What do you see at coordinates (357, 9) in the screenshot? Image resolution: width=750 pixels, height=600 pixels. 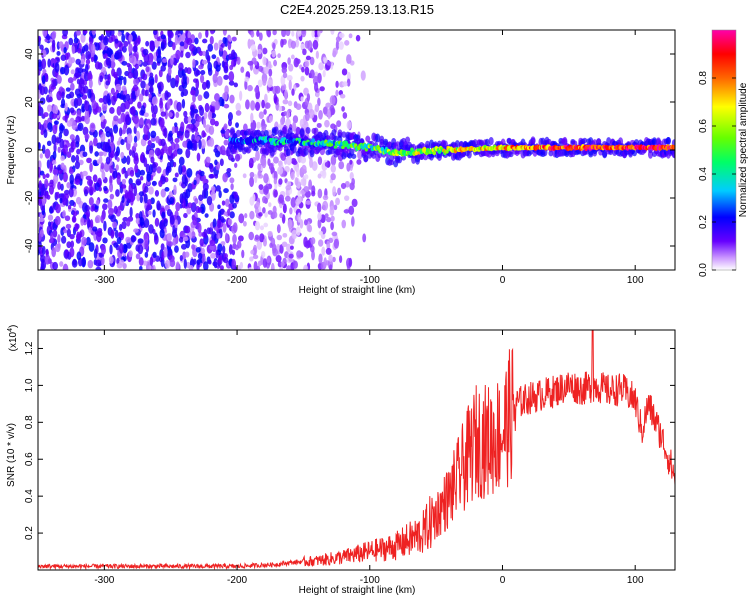 I see `chart-title: C2E4.2025.259.13.13.R15` at bounding box center [357, 9].